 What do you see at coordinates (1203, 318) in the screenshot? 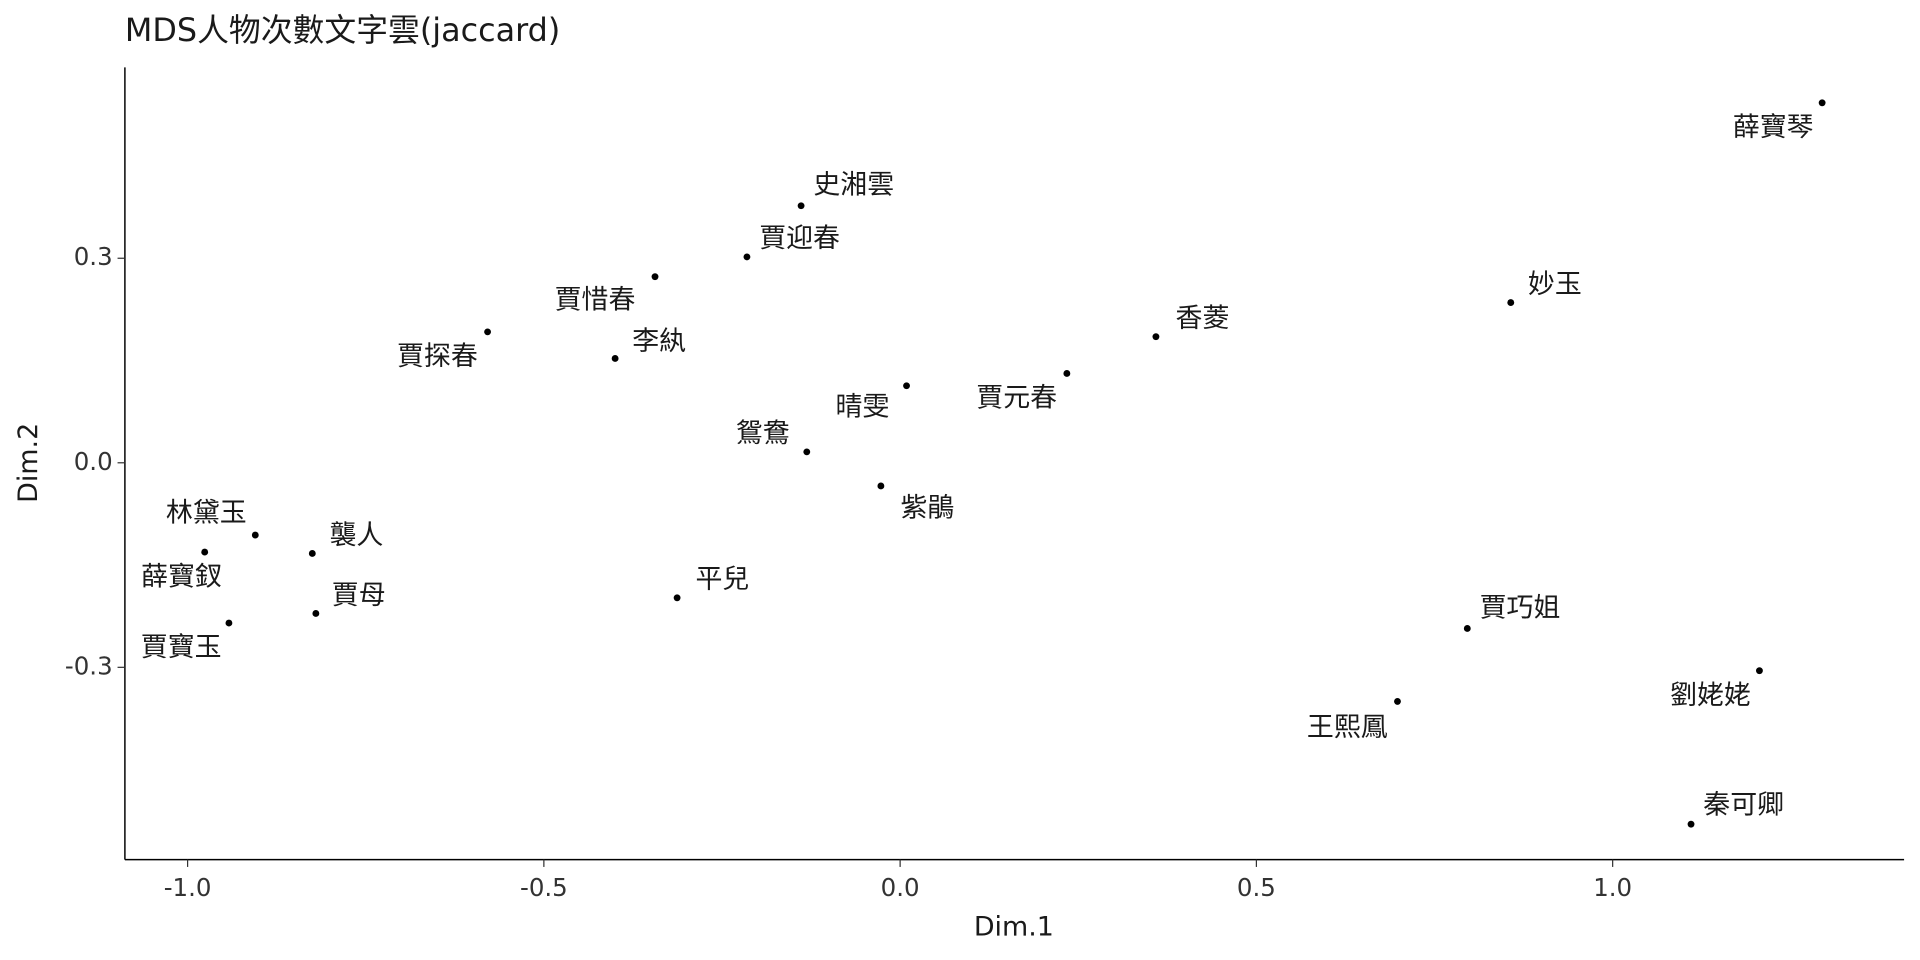
I see `point-label: 香菱` at bounding box center [1203, 318].